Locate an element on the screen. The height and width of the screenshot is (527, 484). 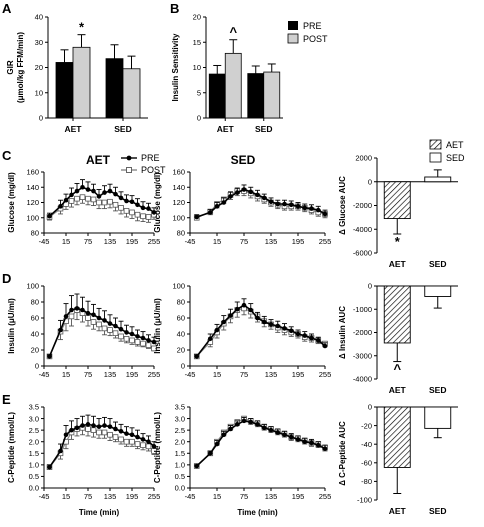
panel-letter-e: E is located at coordinates (6, 399).